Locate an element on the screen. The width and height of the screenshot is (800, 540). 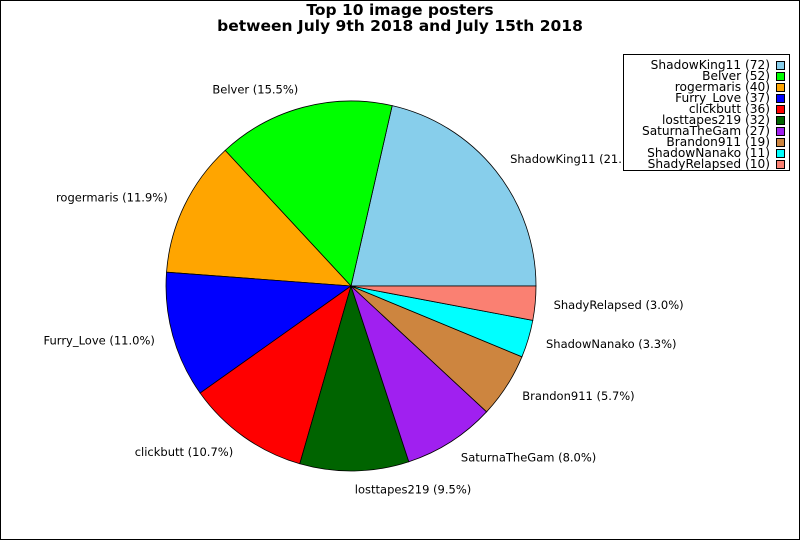
legend-item-shadownanako: ShadowNanako (11) is located at coordinates (716, 153).